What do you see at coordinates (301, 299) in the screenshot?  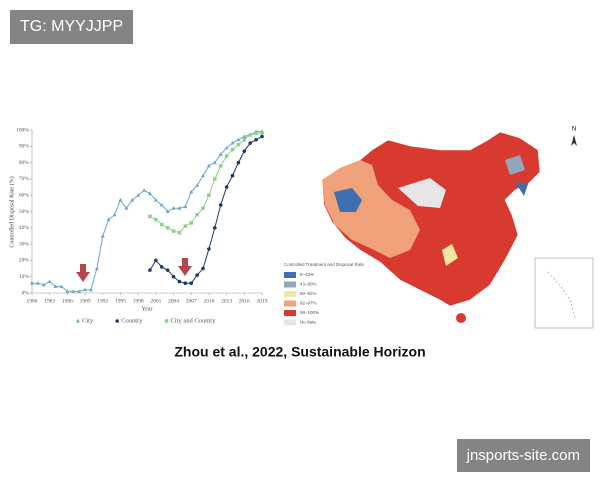 I see `map-legend: 0–43% 43–80% 80–92% 92–97% 98–100% No data` at bounding box center [301, 299].